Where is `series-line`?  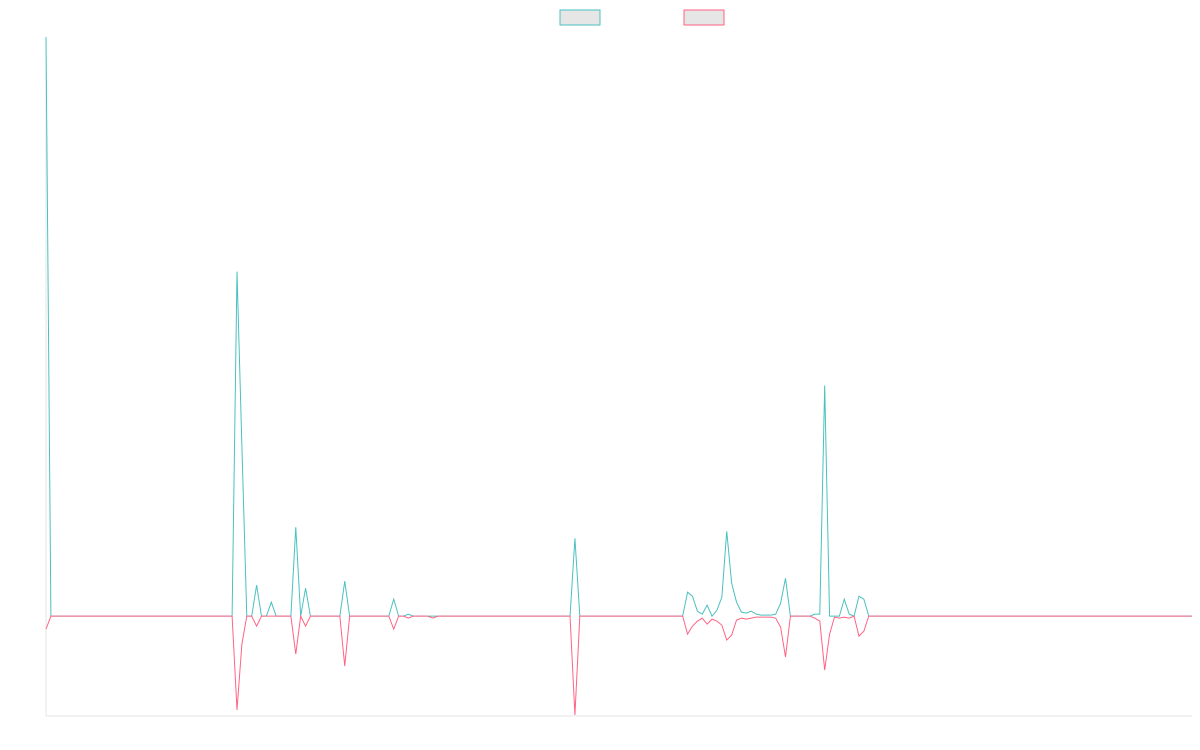
series-line is located at coordinates (618, 665).